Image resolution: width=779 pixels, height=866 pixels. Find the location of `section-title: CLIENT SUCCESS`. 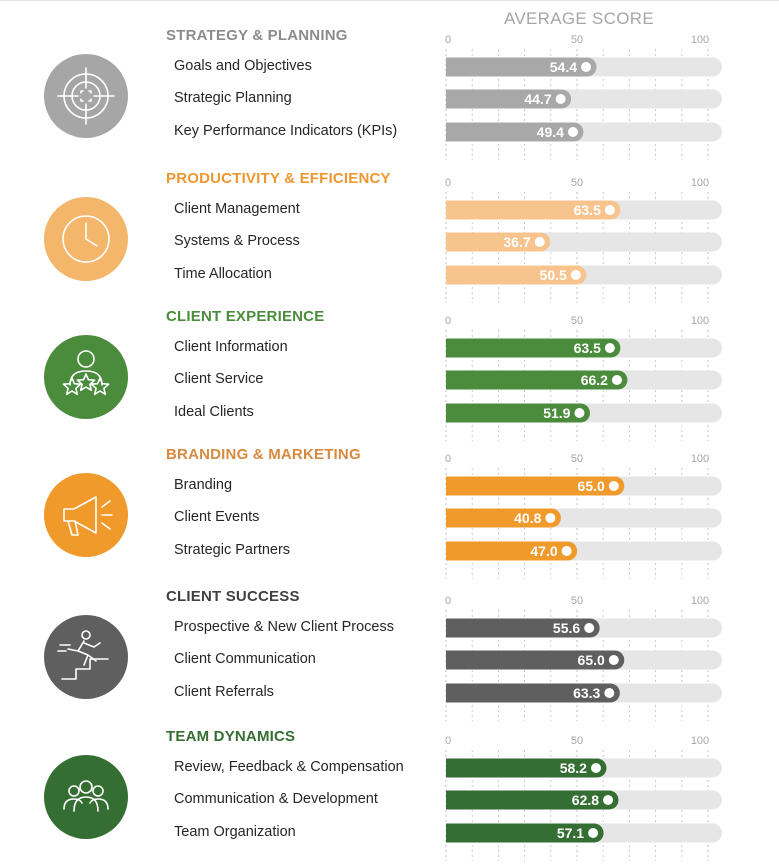

section-title: CLIENT SUCCESS is located at coordinates (233, 596).